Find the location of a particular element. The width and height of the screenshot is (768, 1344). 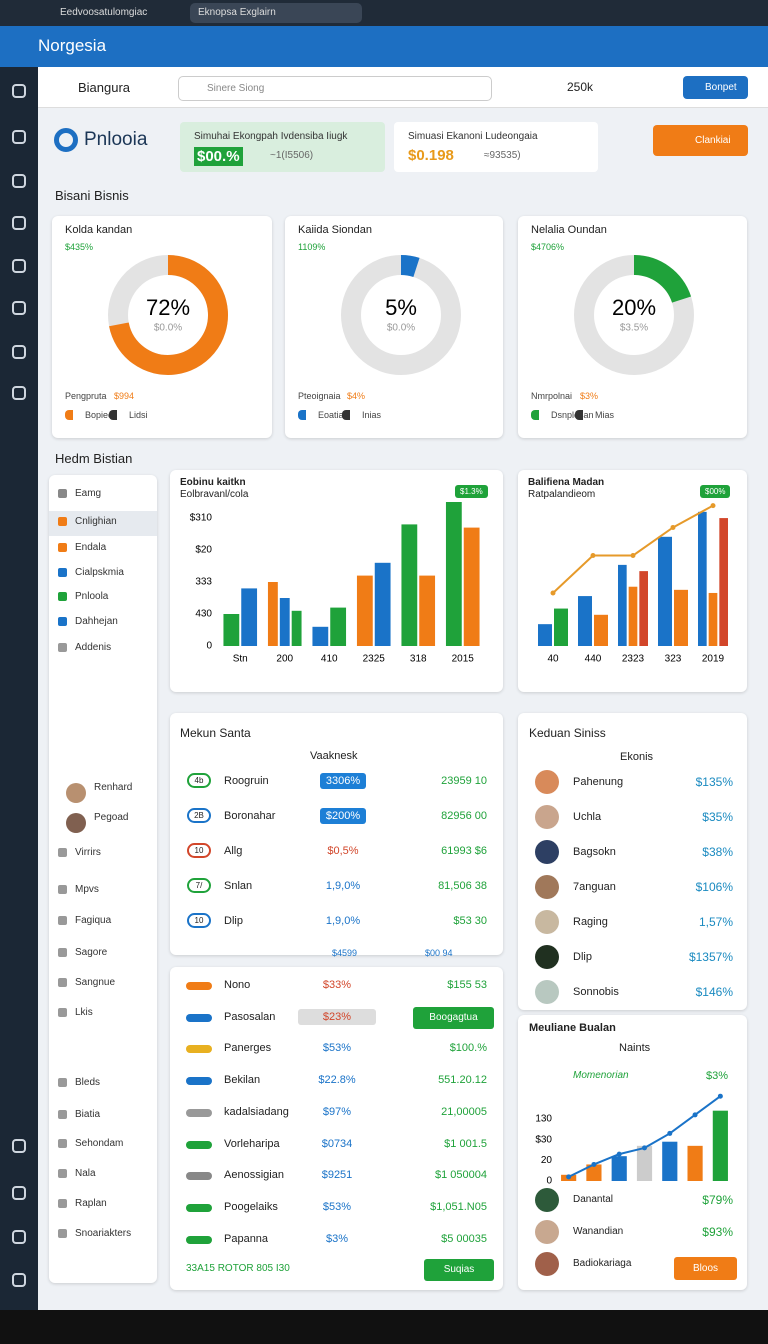

menu-item: Cialpskmia is located at coordinates (99, 572).